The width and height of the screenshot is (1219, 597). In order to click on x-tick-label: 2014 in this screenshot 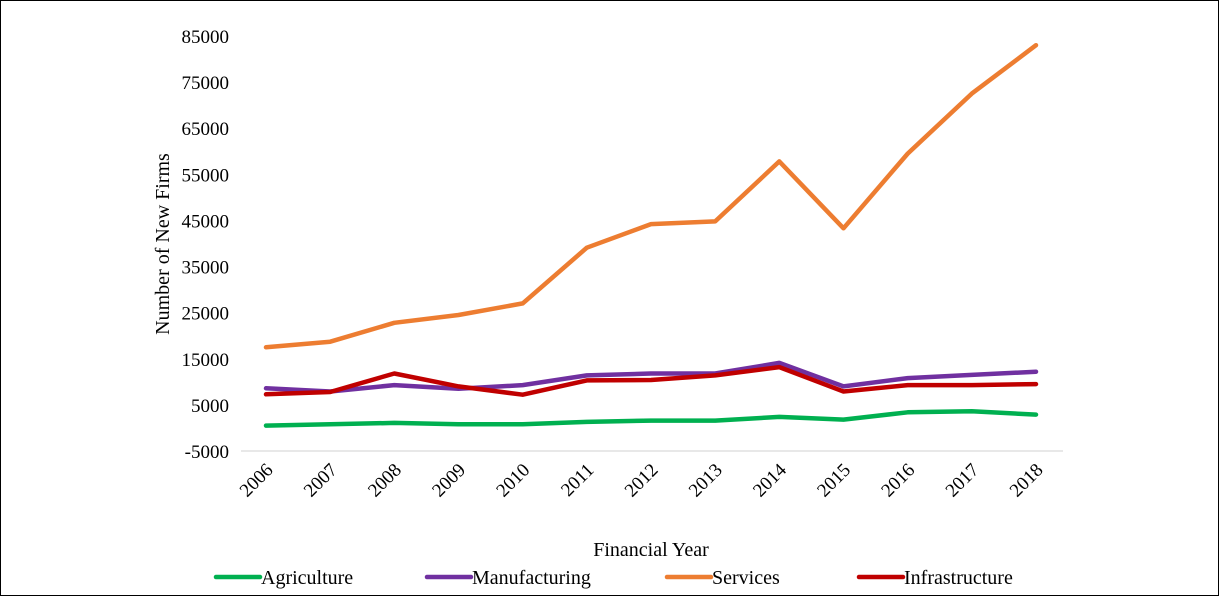, I will do `click(770, 480)`.